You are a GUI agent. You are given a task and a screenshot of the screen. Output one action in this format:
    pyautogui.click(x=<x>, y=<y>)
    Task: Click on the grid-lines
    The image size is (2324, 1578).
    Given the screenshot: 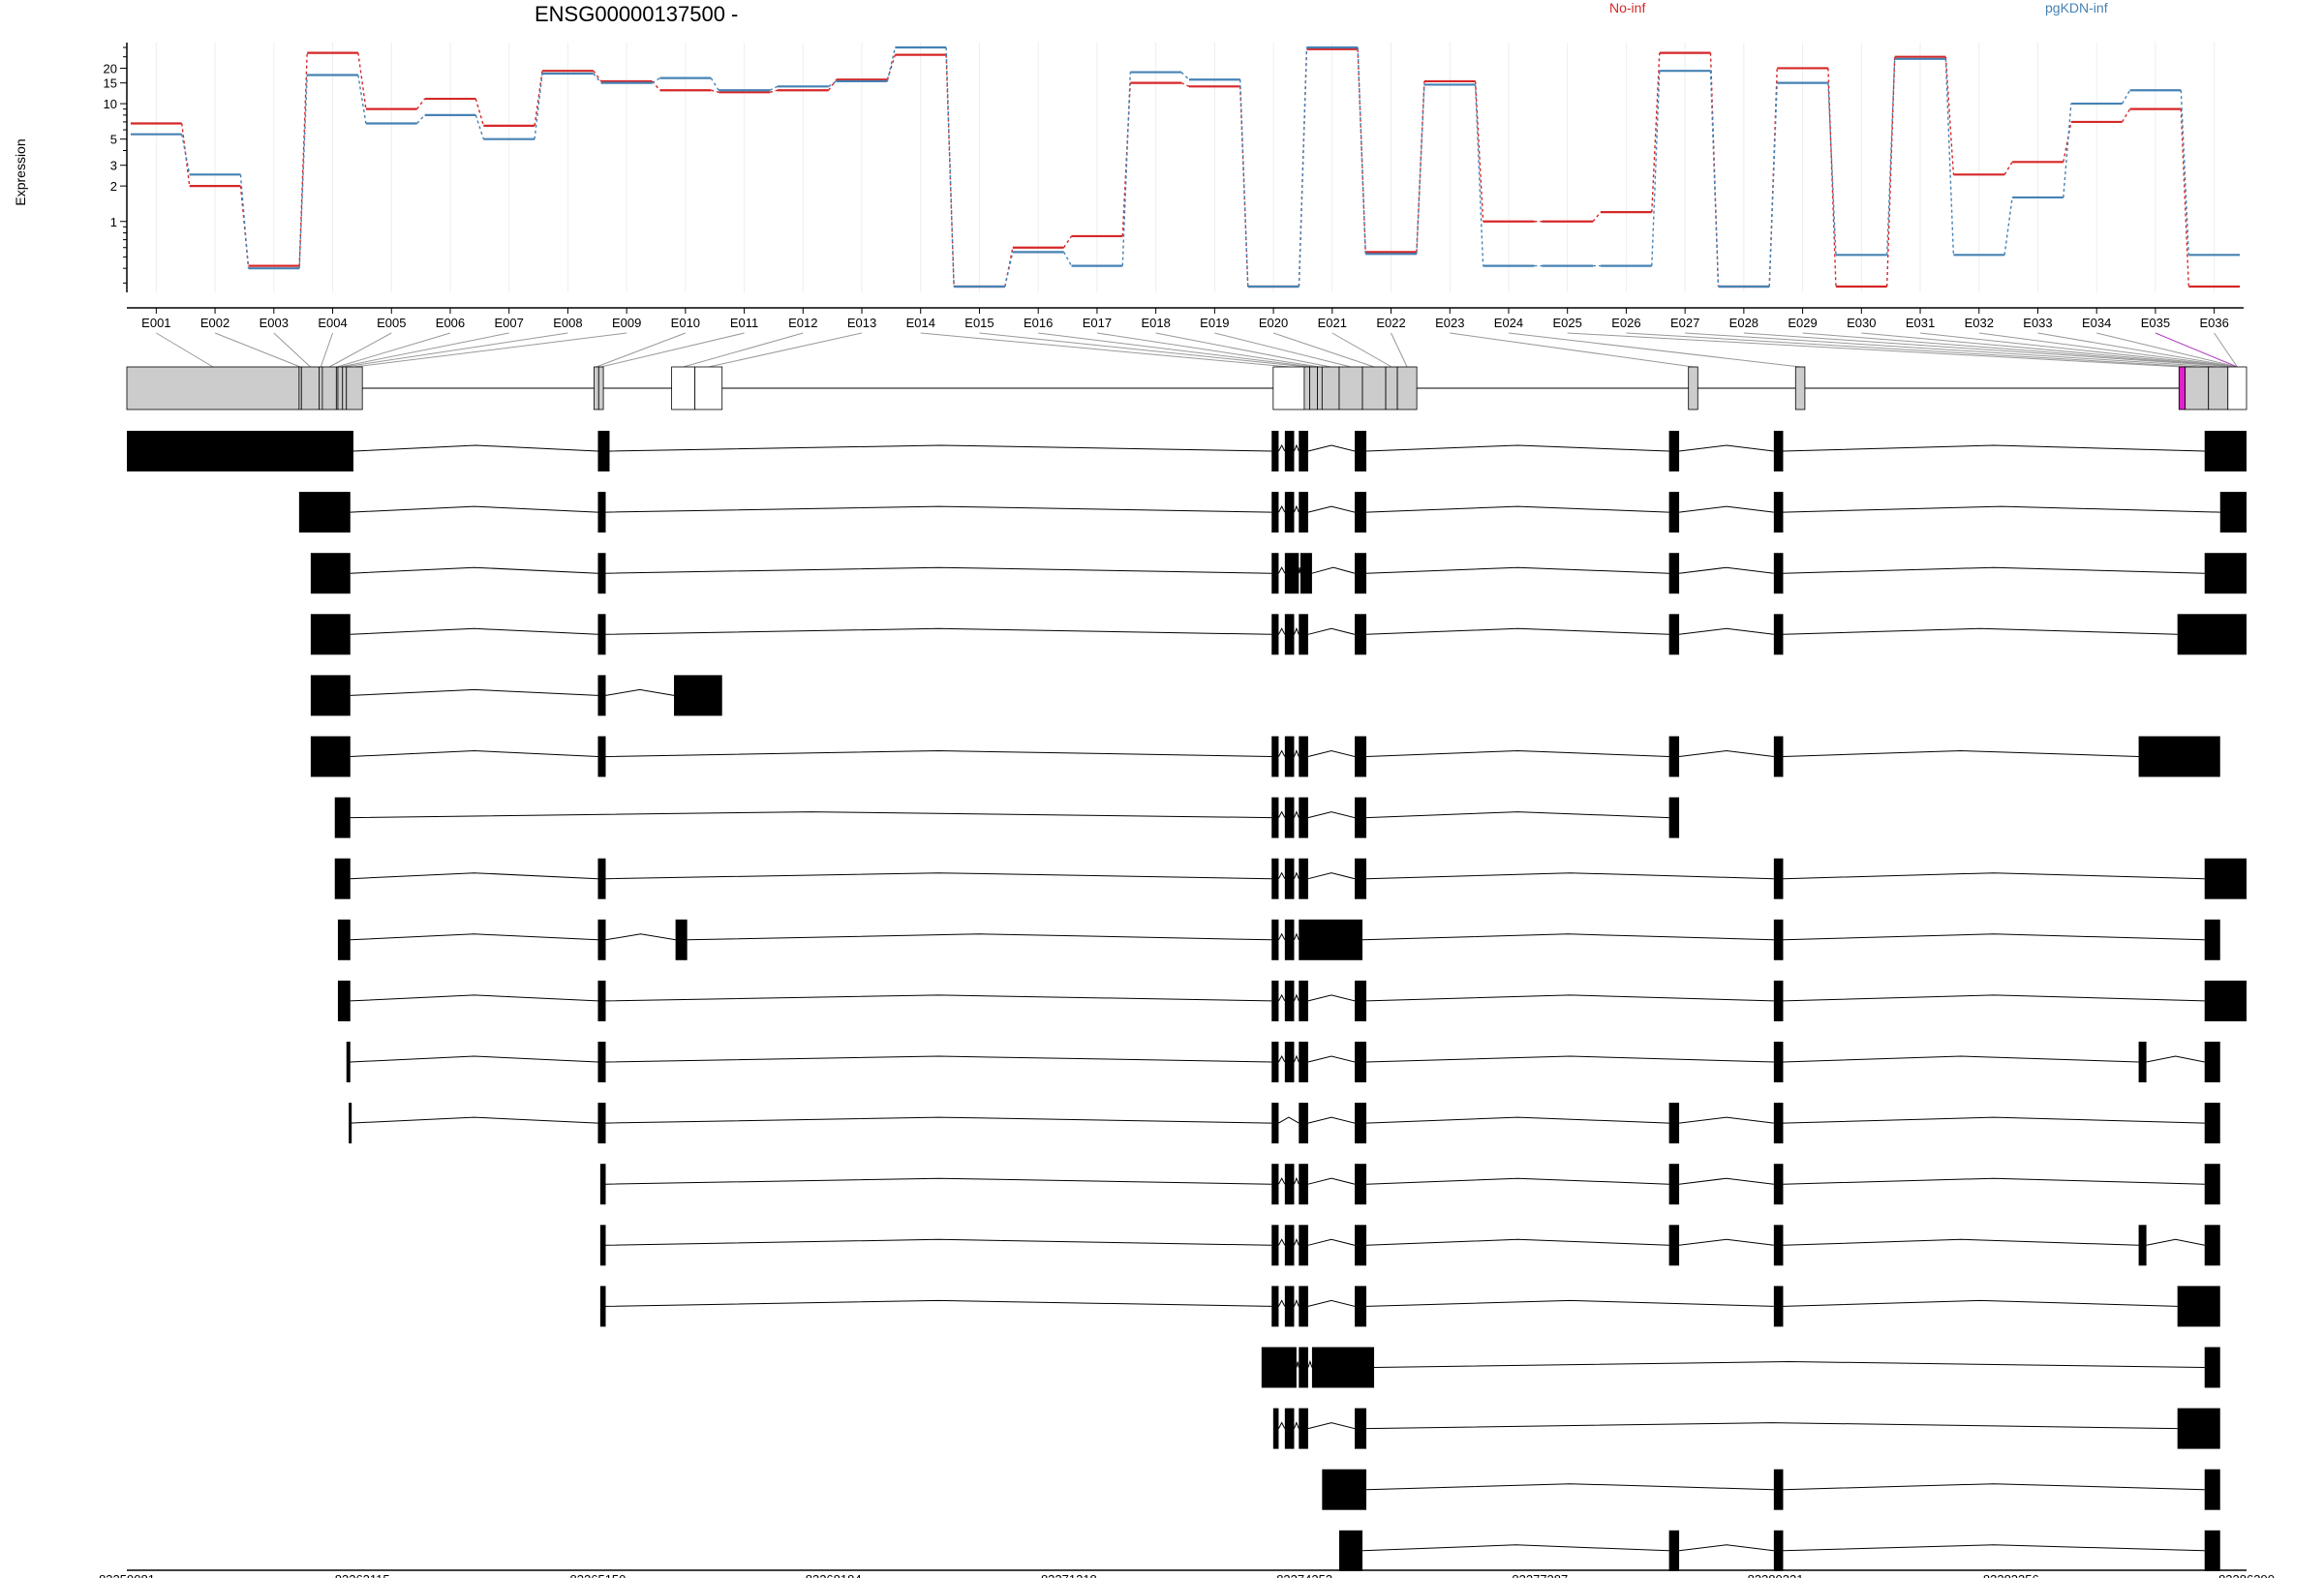 What is the action you would take?
    pyautogui.click(x=1186, y=167)
    